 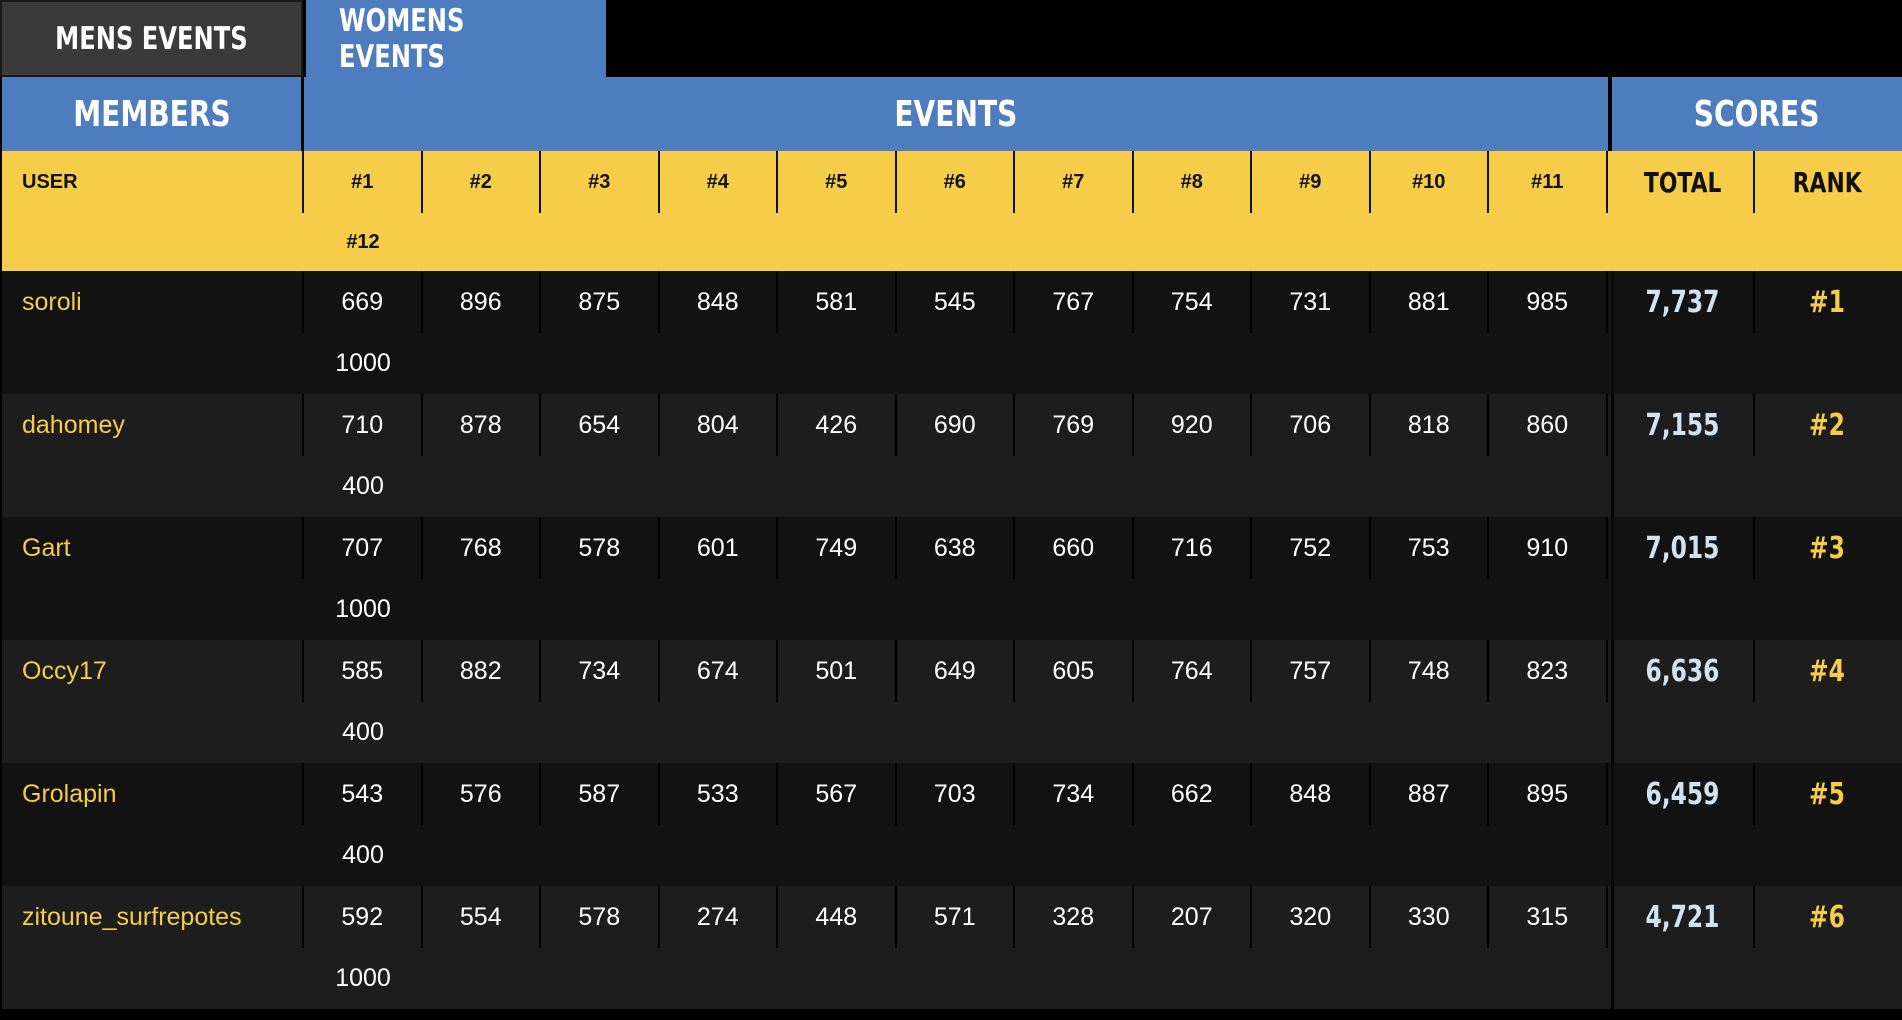 I want to click on event-score-9: 757, so click(x=1311, y=671).